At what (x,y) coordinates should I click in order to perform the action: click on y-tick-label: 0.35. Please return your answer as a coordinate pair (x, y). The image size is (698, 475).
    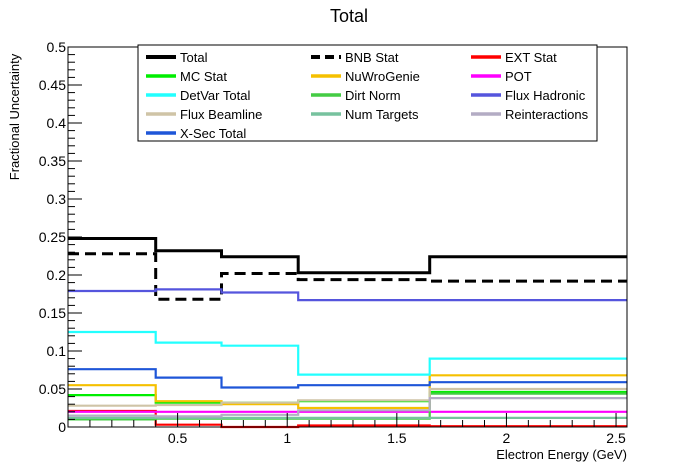
    Looking at the image, I should click on (52, 161).